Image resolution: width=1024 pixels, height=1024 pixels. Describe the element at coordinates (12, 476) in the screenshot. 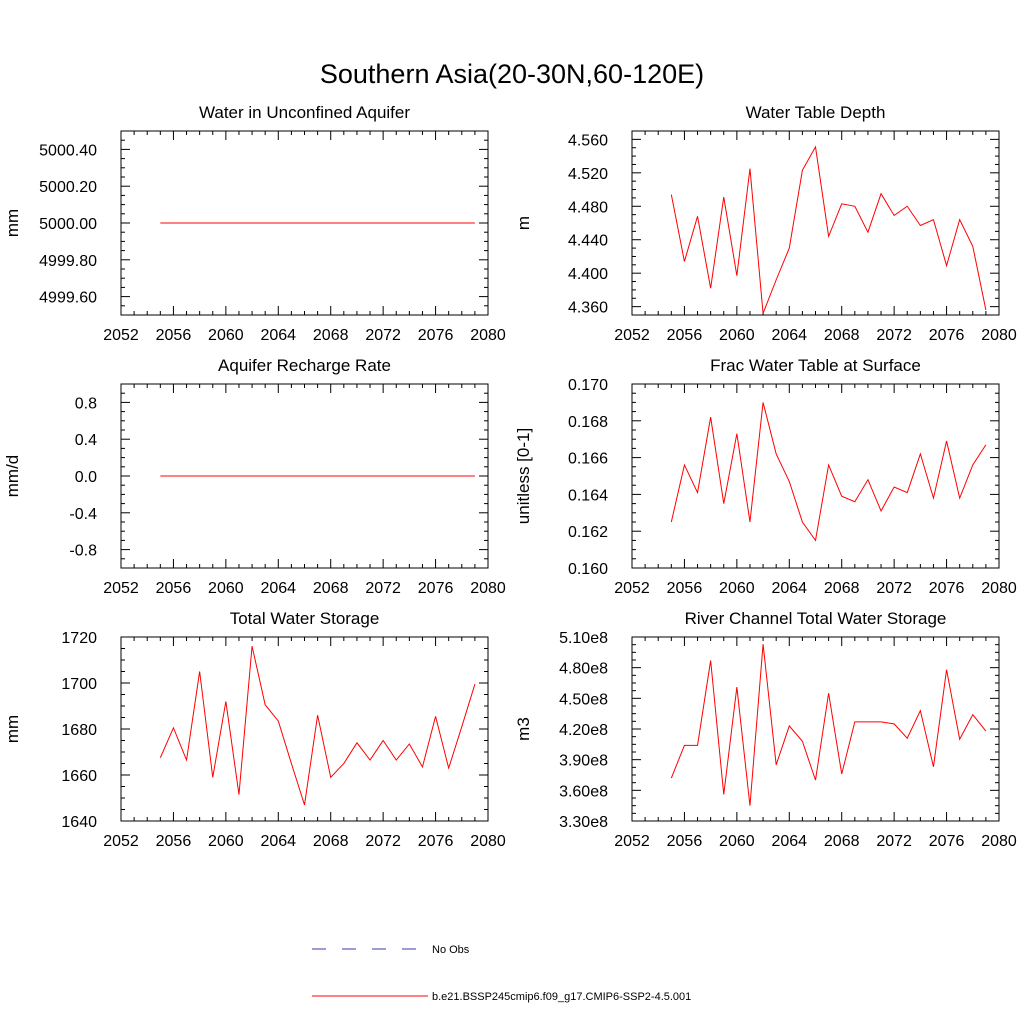

I see `y-axis-label: mm/d` at that location.